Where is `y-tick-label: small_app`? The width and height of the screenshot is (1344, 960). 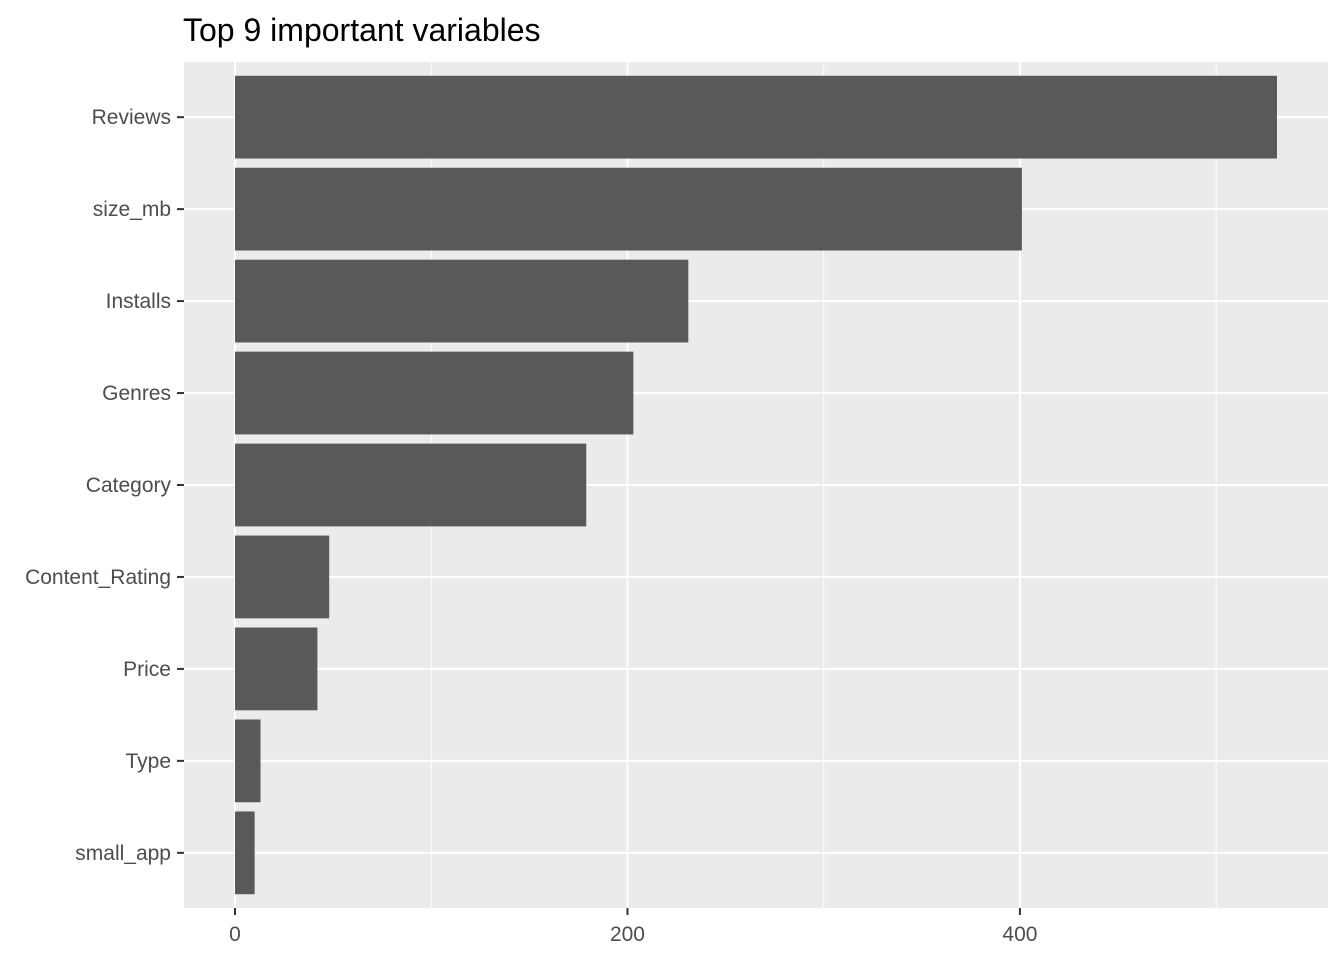
y-tick-label: small_app is located at coordinates (123, 853).